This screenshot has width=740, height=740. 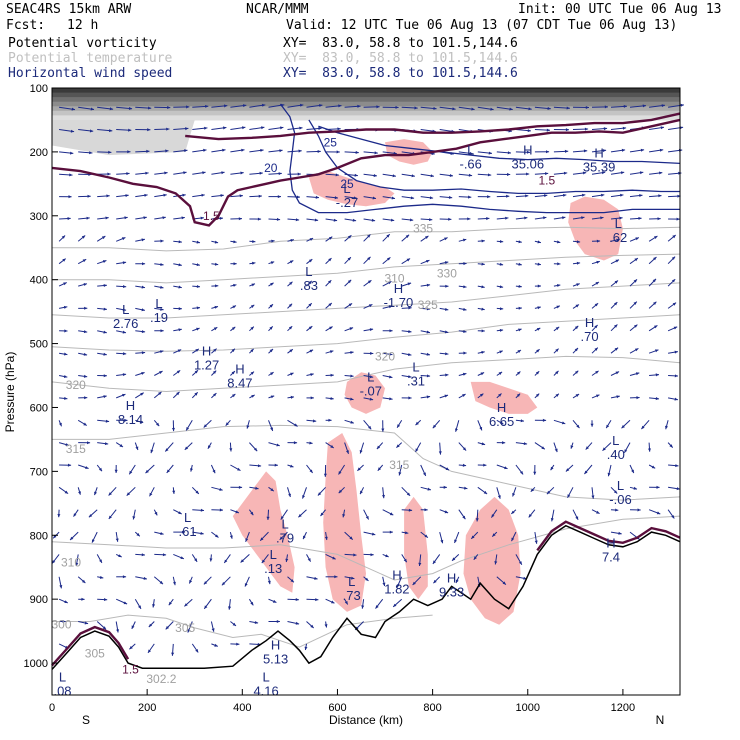 I want to click on theta-label: 320, so click(x=76, y=385).